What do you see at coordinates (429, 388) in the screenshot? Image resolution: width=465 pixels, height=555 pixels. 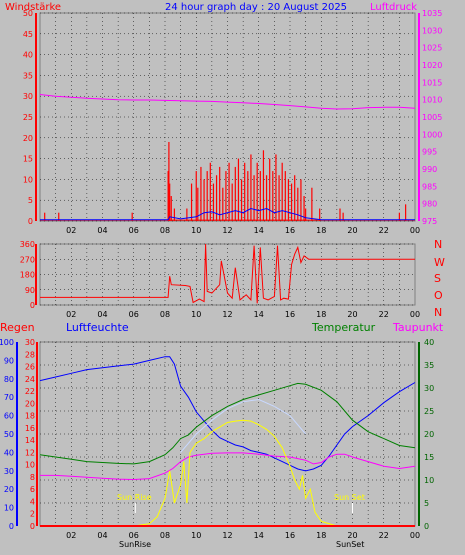 I see `temp-ytick-label: 30` at bounding box center [429, 388].